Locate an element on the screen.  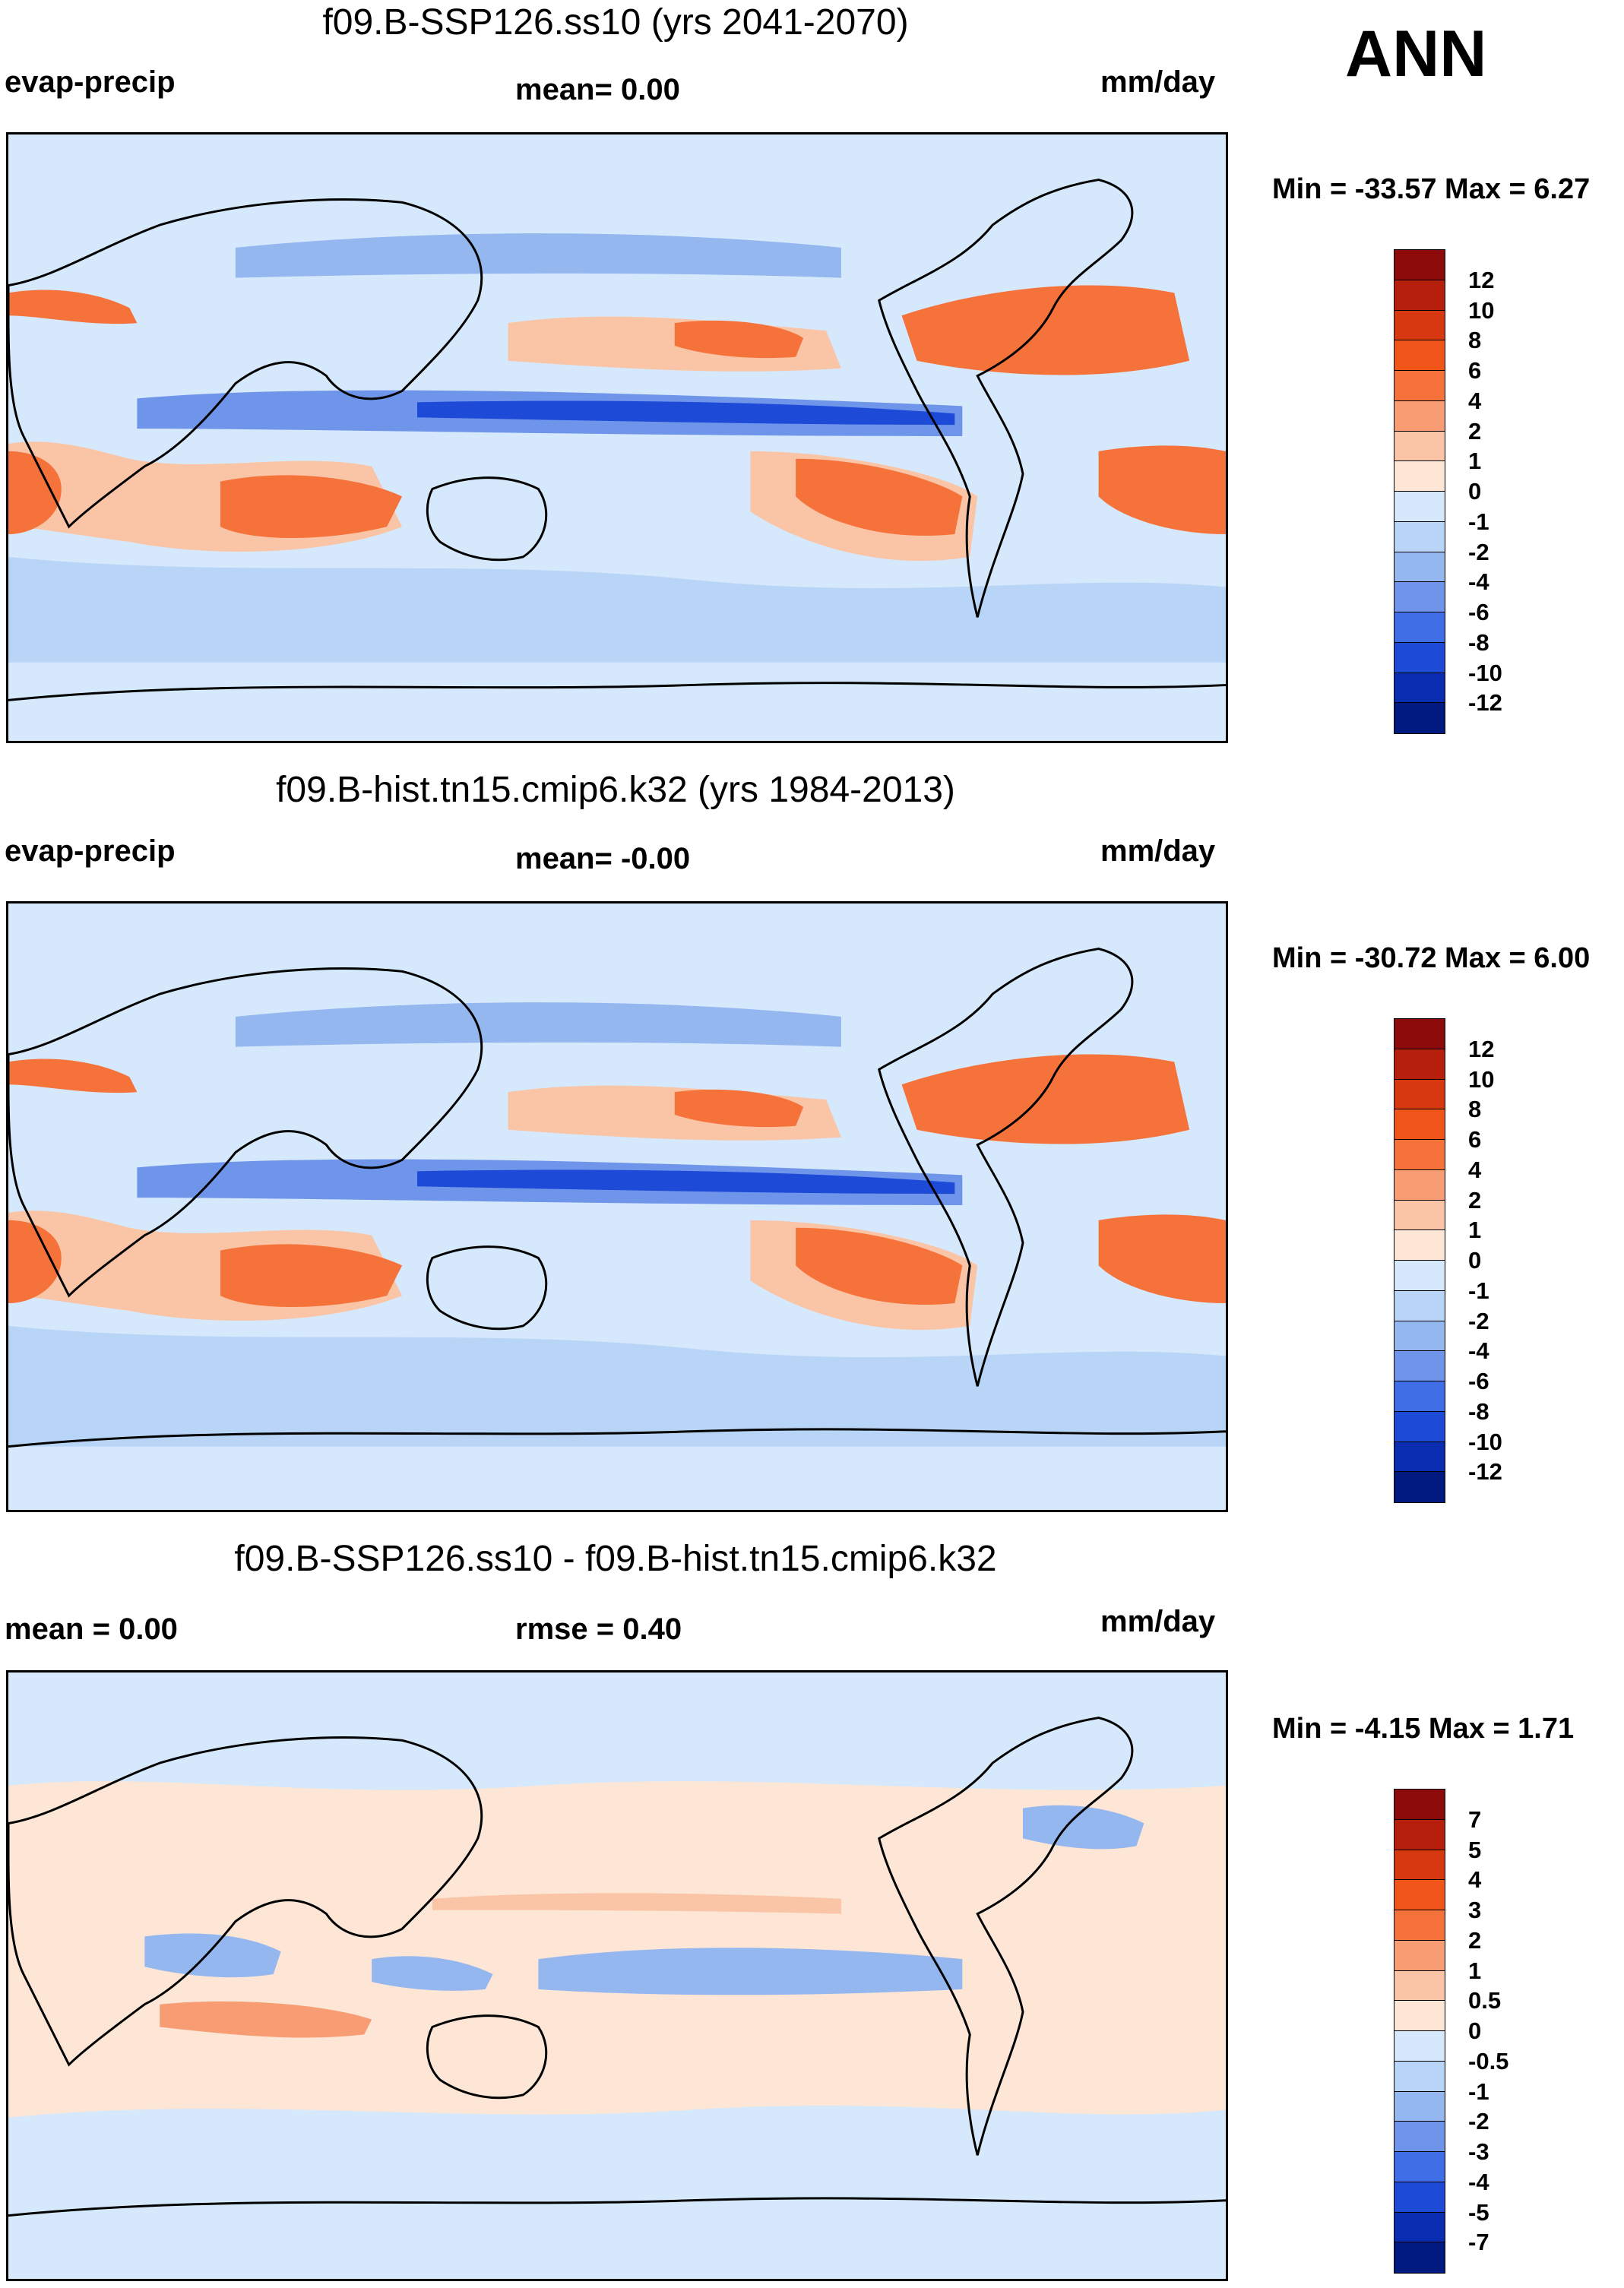
panel-2-colorbar is located at coordinates (1420, 1260).